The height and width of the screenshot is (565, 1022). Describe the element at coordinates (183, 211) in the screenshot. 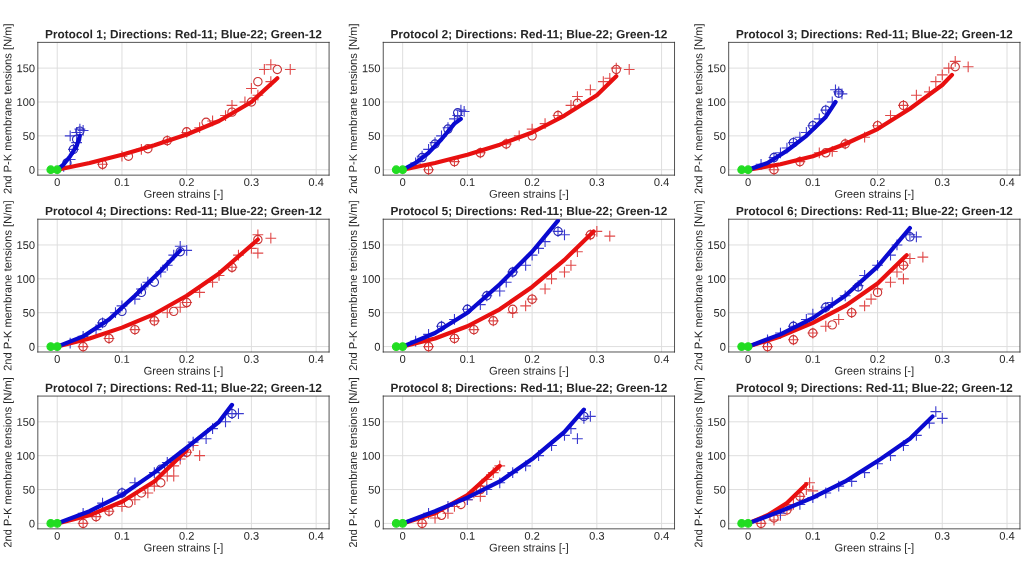

I see `chart-title: Protocol 4; Directions: Red-11; Blue-22; Green-12` at that location.